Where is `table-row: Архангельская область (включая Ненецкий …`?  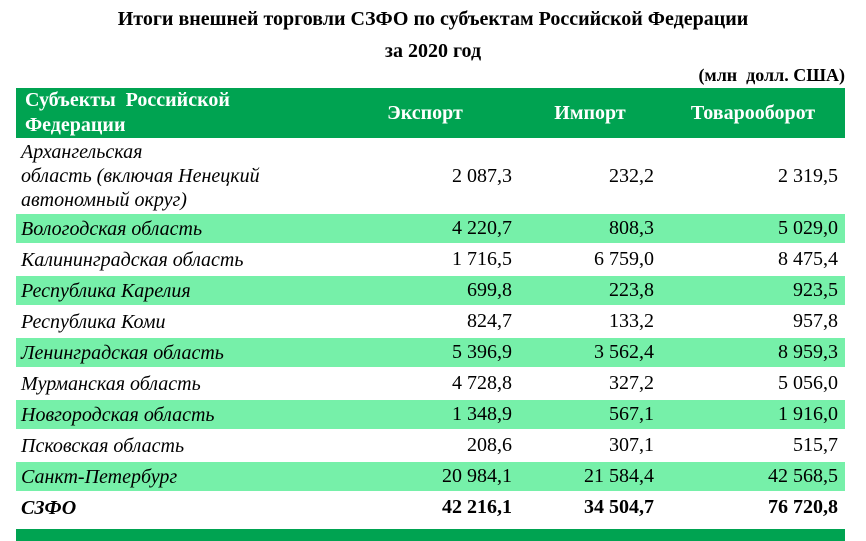 table-row: Архангельская область (включая Ненецкий … is located at coordinates (430, 176).